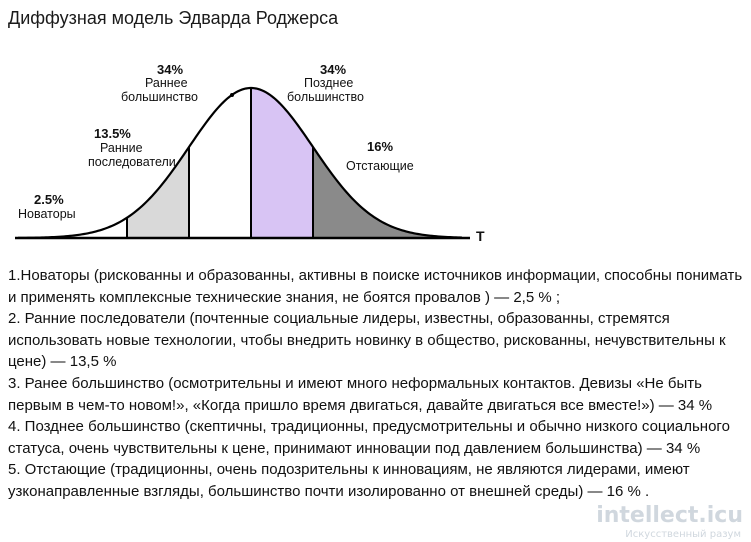 The image size is (751, 542). I want to click on segment-label-late-majority-1: Позднее, so click(328, 83).